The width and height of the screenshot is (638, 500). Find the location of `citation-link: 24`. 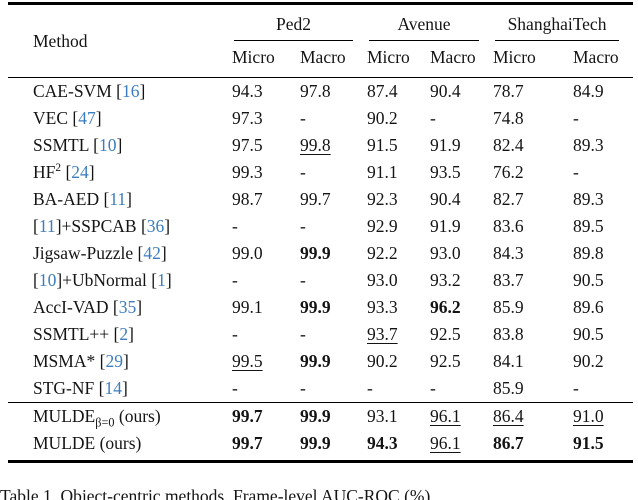

citation-link: 24 is located at coordinates (80, 172).